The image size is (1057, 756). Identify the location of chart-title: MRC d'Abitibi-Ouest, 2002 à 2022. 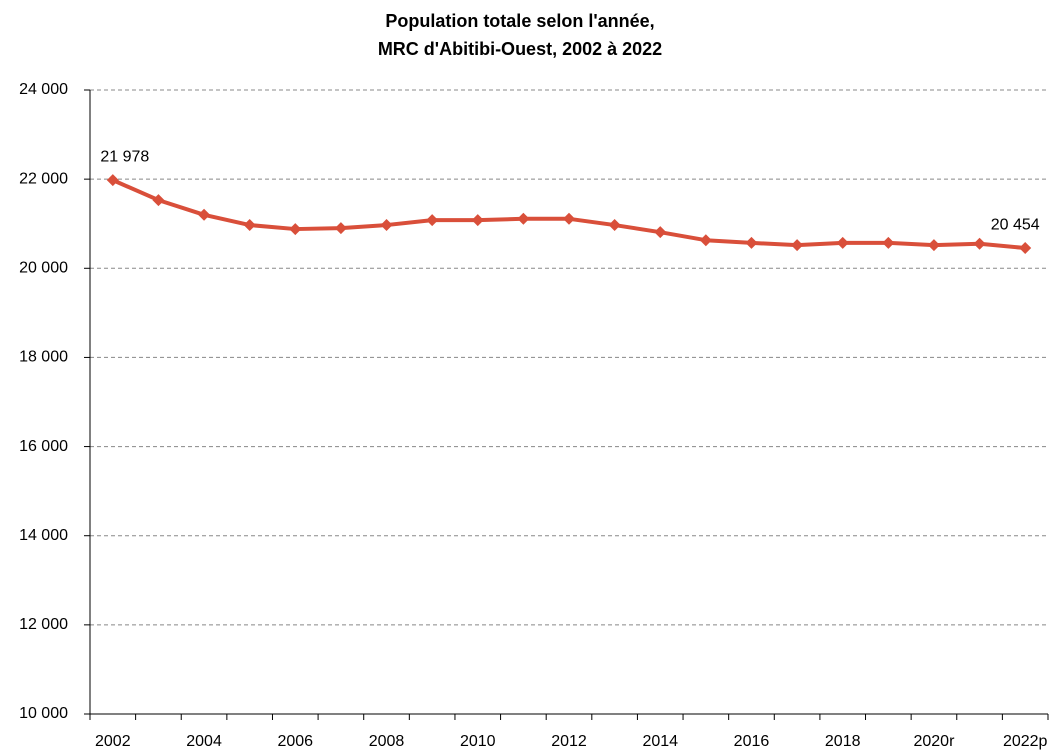
(520, 49).